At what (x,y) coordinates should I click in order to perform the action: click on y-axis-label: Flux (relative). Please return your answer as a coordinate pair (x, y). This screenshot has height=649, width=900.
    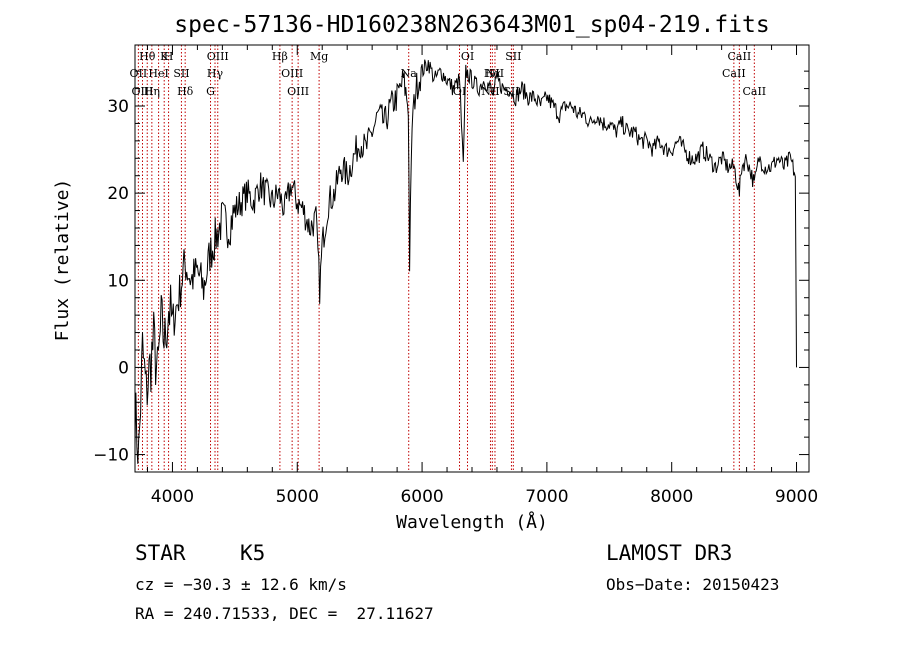
    Looking at the image, I should click on (62, 260).